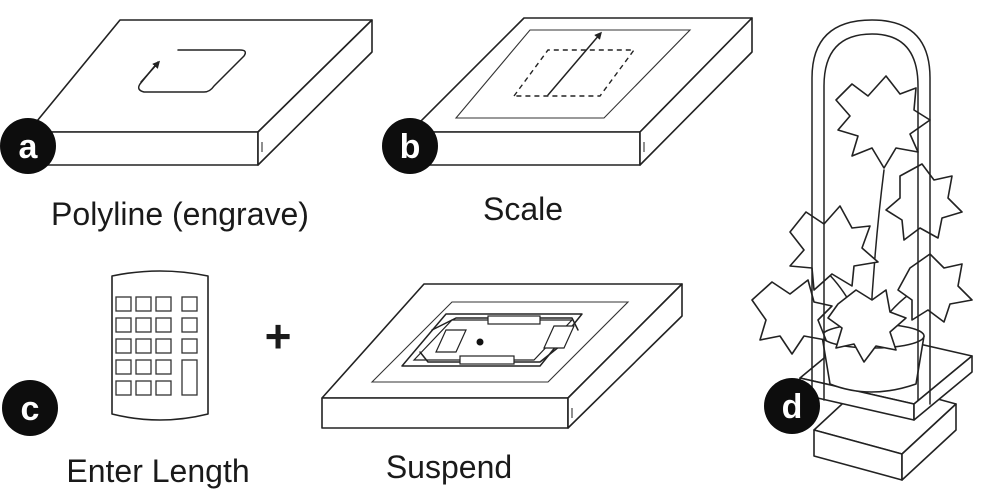  Describe the element at coordinates (574, 64) in the screenshot. I see `scale-gesture` at that location.